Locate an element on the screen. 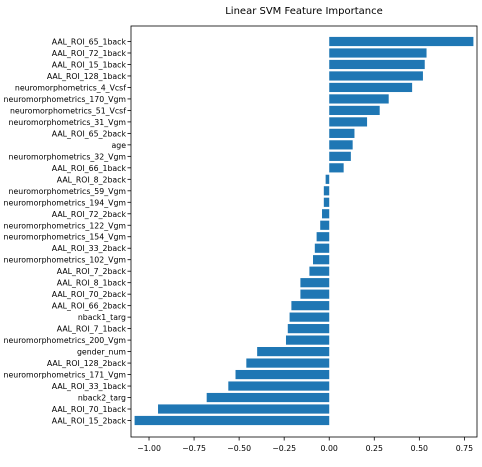 The image size is (482, 467). y-tick-label: neuromorphometrics_4_Vcsf is located at coordinates (70, 87).